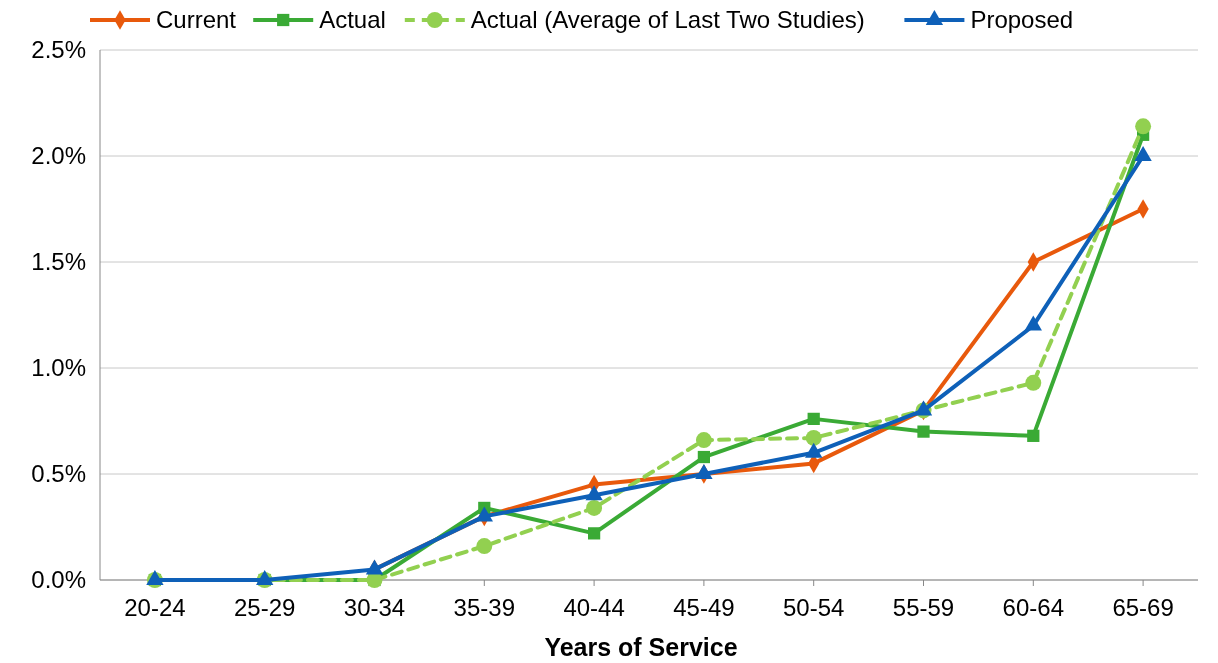 The image size is (1218, 663). Describe the element at coordinates (58, 579) in the screenshot. I see `y-tick-label: 0.0%` at that location.